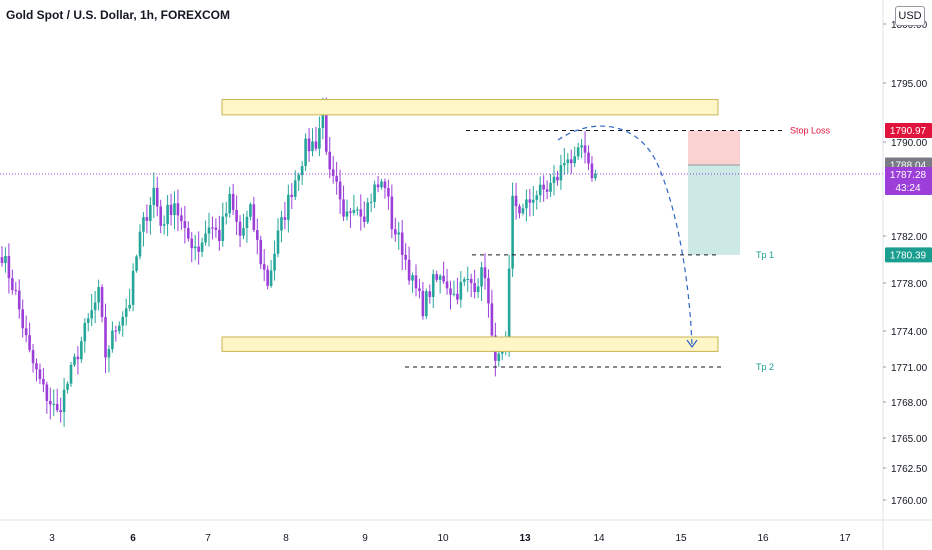 This screenshot has height=550, width=932. I want to click on target-zone, so click(714, 210).